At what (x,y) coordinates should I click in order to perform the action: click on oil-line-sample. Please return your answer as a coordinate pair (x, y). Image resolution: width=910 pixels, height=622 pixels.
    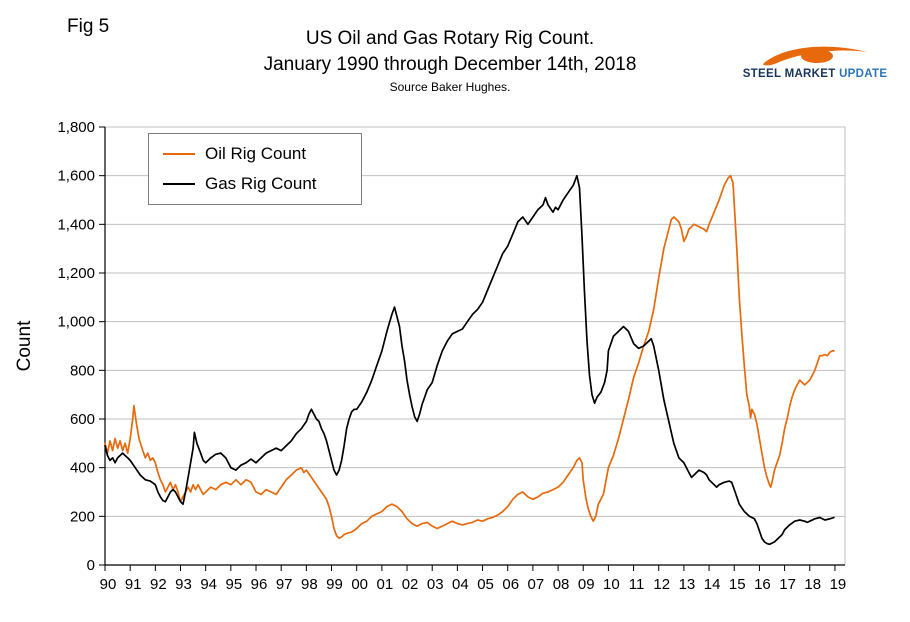
    Looking at the image, I should click on (179, 154).